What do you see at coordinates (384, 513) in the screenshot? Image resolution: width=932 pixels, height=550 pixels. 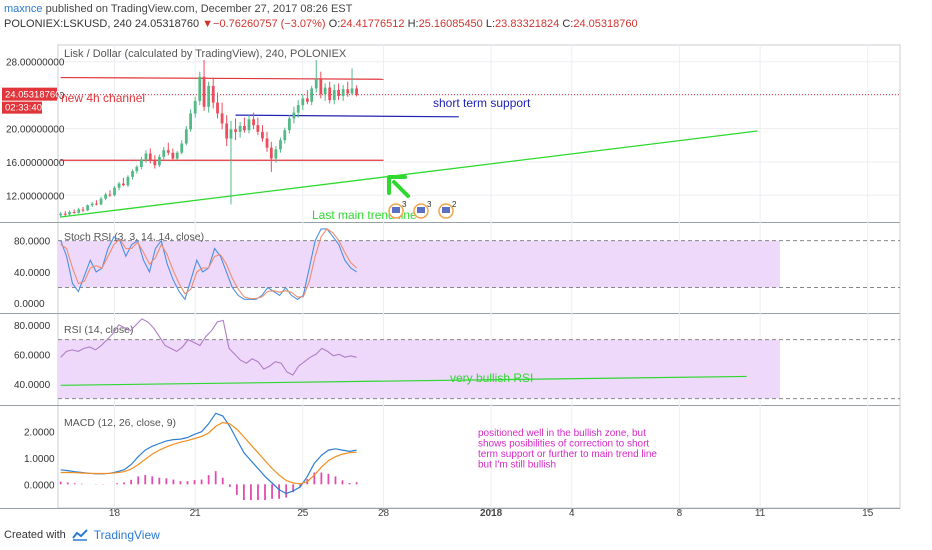 I see `x-tick-label: 28` at bounding box center [384, 513].